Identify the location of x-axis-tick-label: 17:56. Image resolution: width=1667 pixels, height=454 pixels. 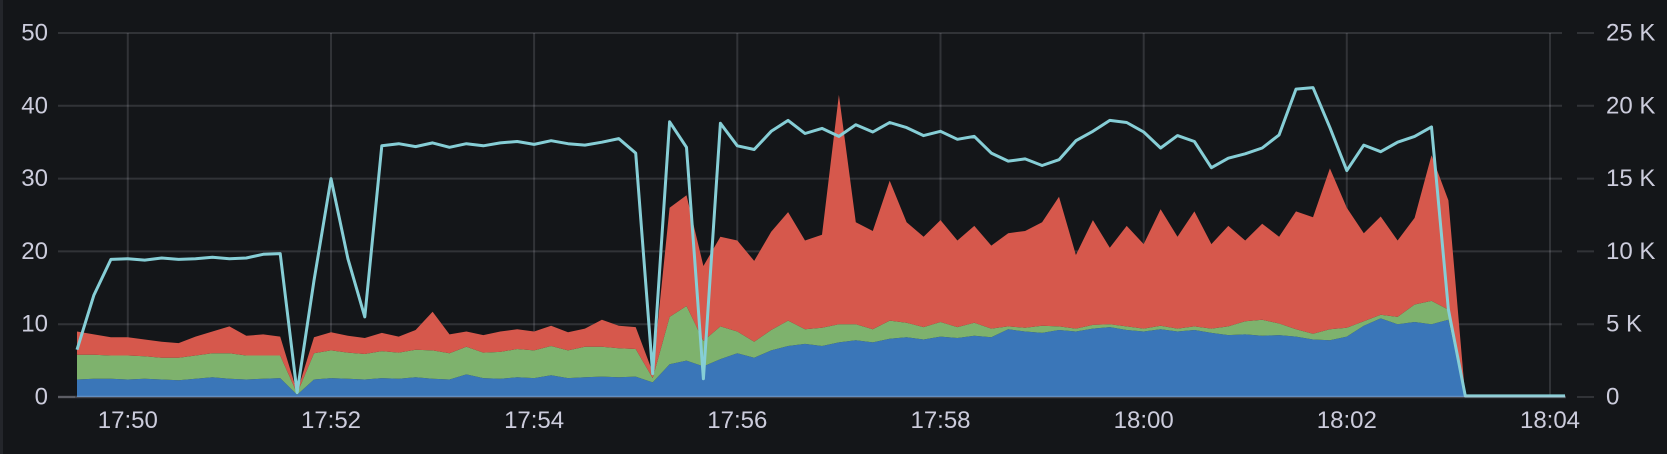
(737, 420).